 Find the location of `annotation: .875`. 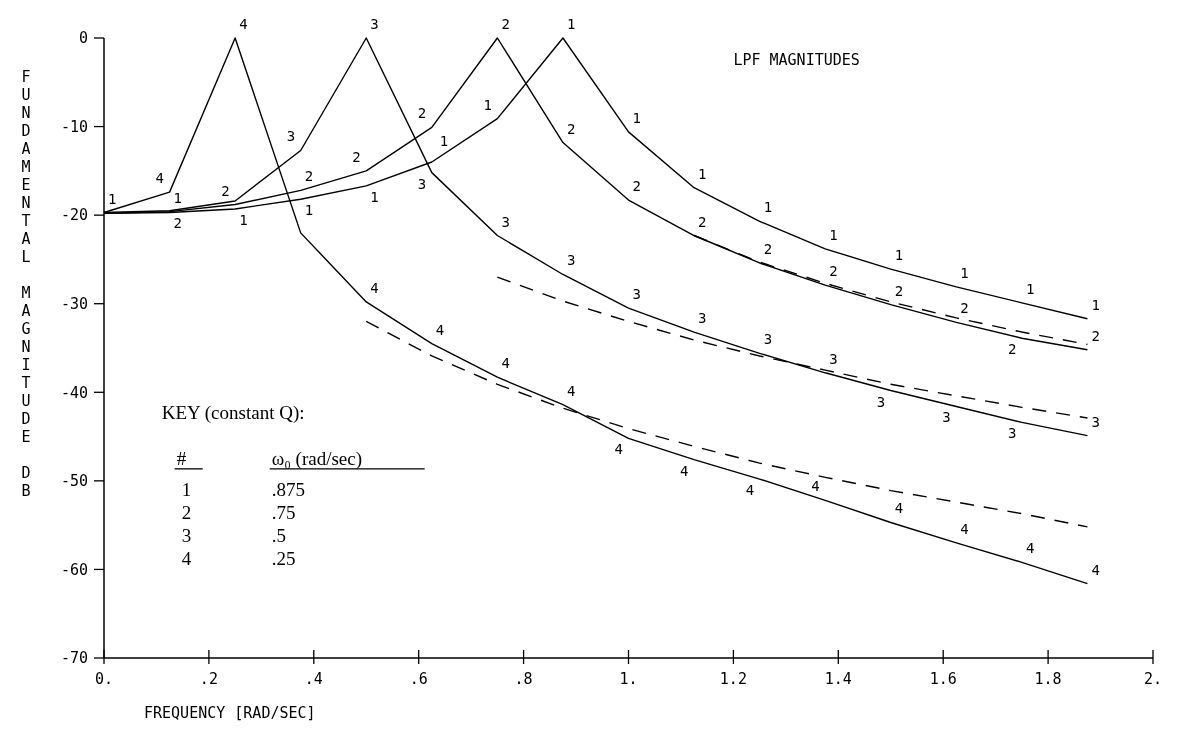

annotation: .875 is located at coordinates (288, 489).